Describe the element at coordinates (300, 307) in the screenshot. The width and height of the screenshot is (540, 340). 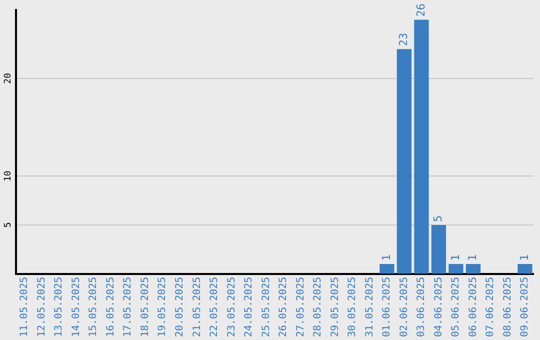
I see `x-tick-label: 27.05.2025` at that location.